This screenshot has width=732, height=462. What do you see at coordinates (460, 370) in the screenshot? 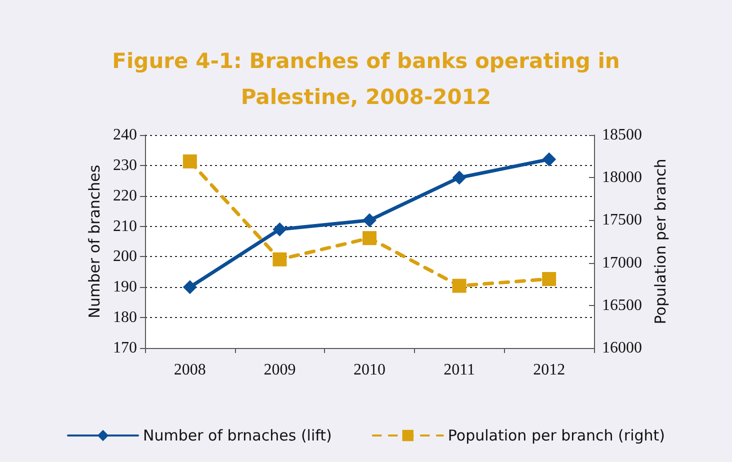
I see `x-tick-label: 2011` at bounding box center [460, 370].